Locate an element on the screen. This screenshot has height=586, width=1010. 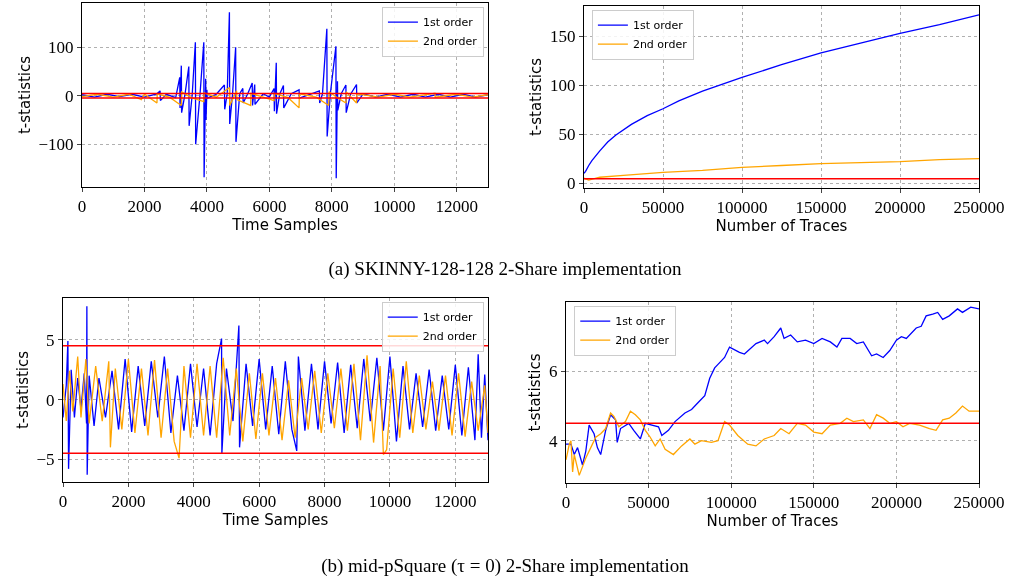
y-tick-label: 50 is located at coordinates (567, 135).